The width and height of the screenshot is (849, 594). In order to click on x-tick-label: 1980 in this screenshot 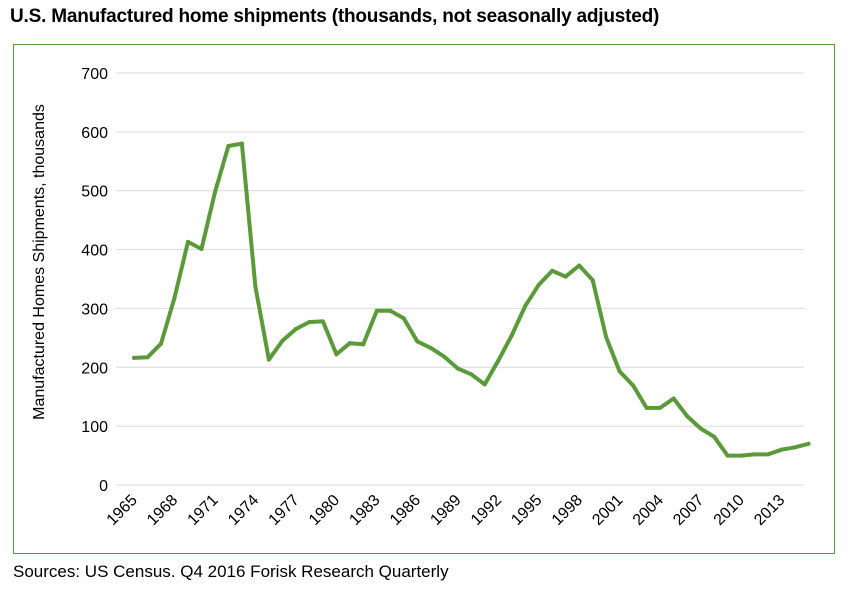, I will do `click(324, 510)`.